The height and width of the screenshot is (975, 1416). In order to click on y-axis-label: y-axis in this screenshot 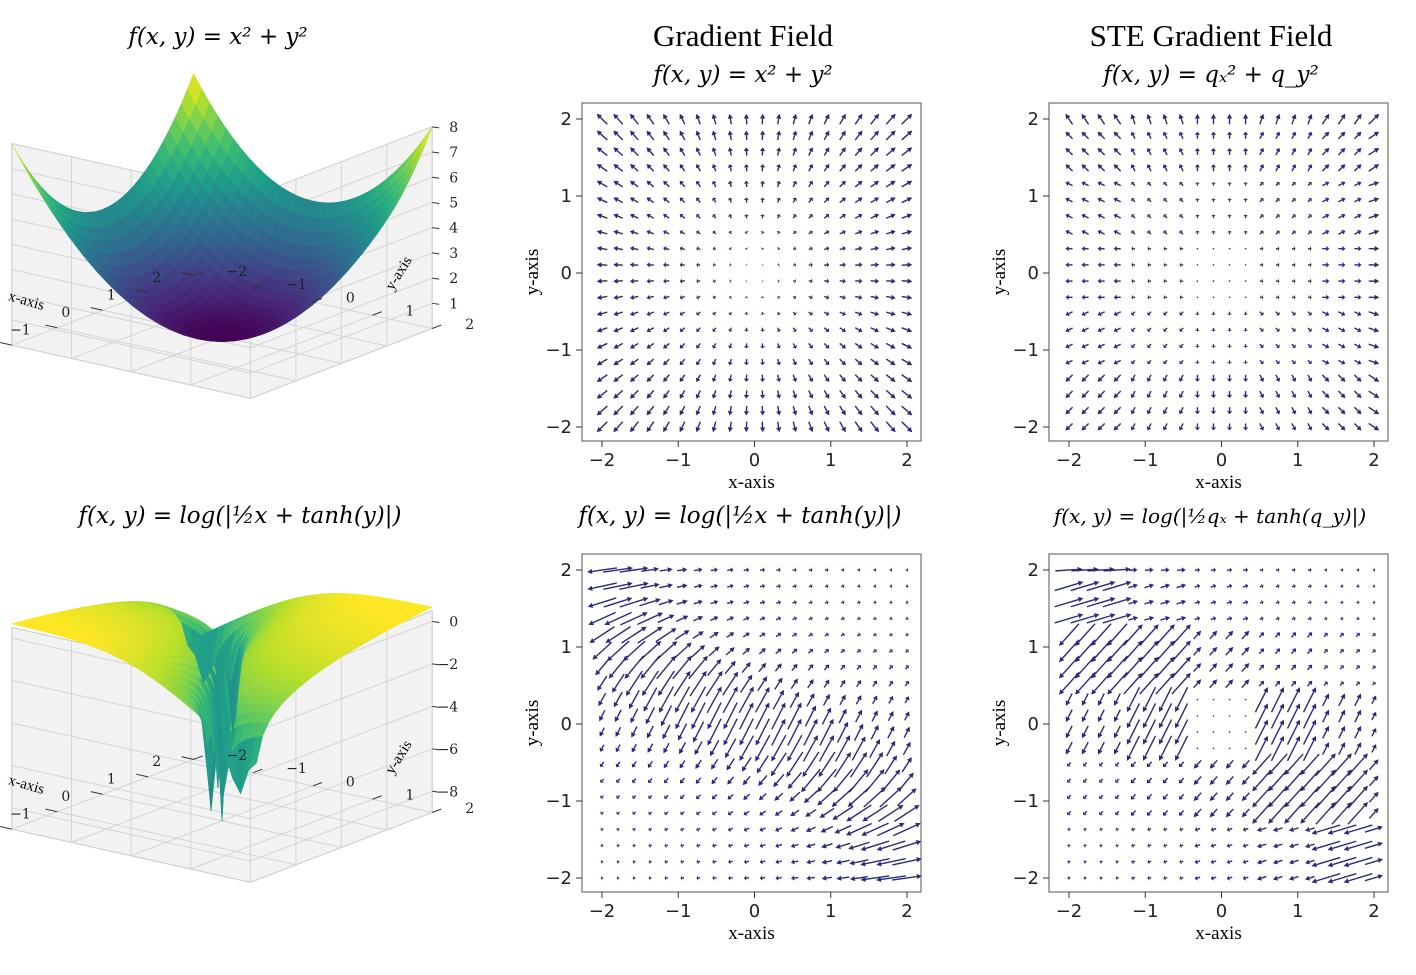, I will do `click(532, 723)`.